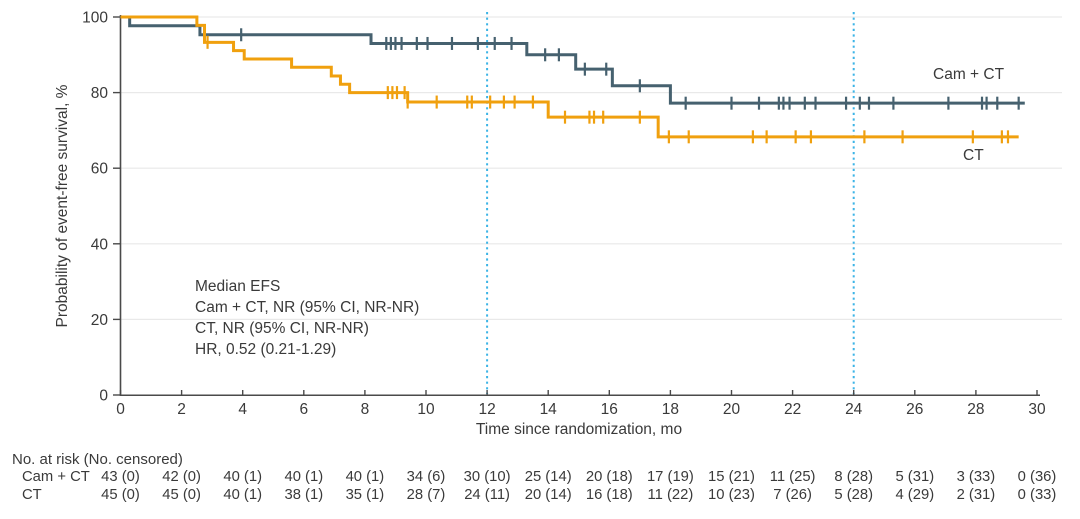  Describe the element at coordinates (792, 409) in the screenshot. I see `x-tick-label: 22` at that location.